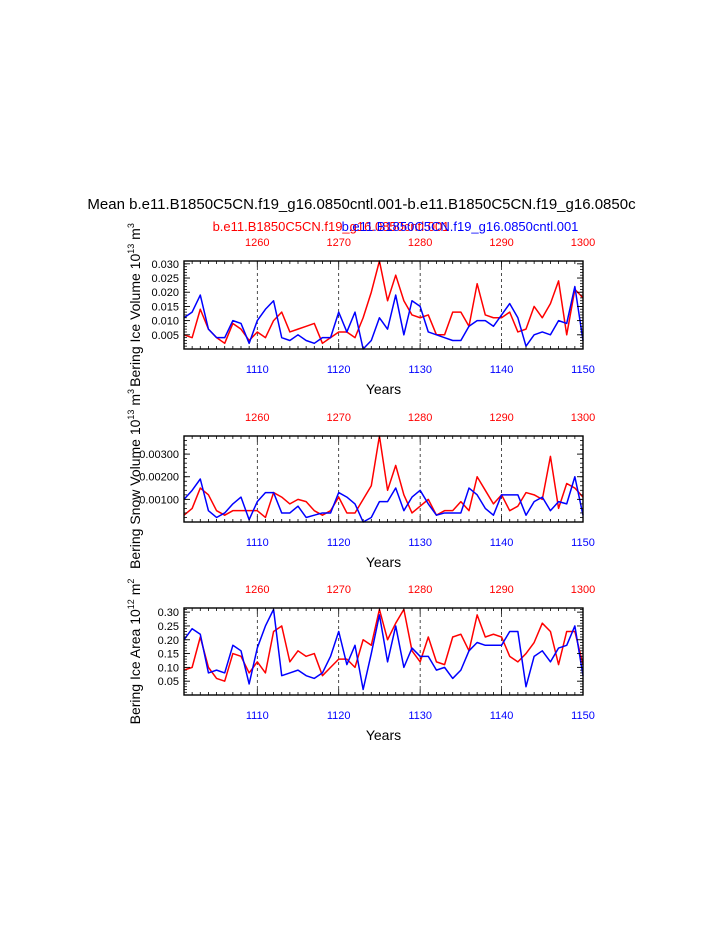 Image resolution: width=723 pixels, height=935 pixels. I want to click on y-tick-label: 0.15, so click(168, 655).